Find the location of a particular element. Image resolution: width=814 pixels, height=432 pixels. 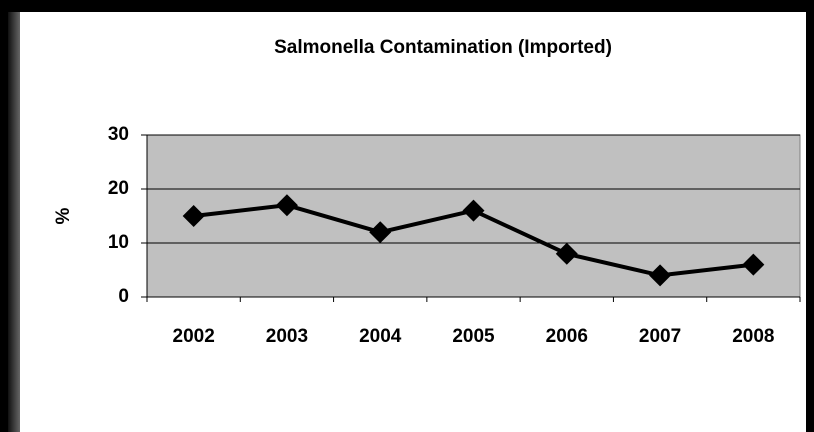

frame-edge is located at coordinates (14, 222).